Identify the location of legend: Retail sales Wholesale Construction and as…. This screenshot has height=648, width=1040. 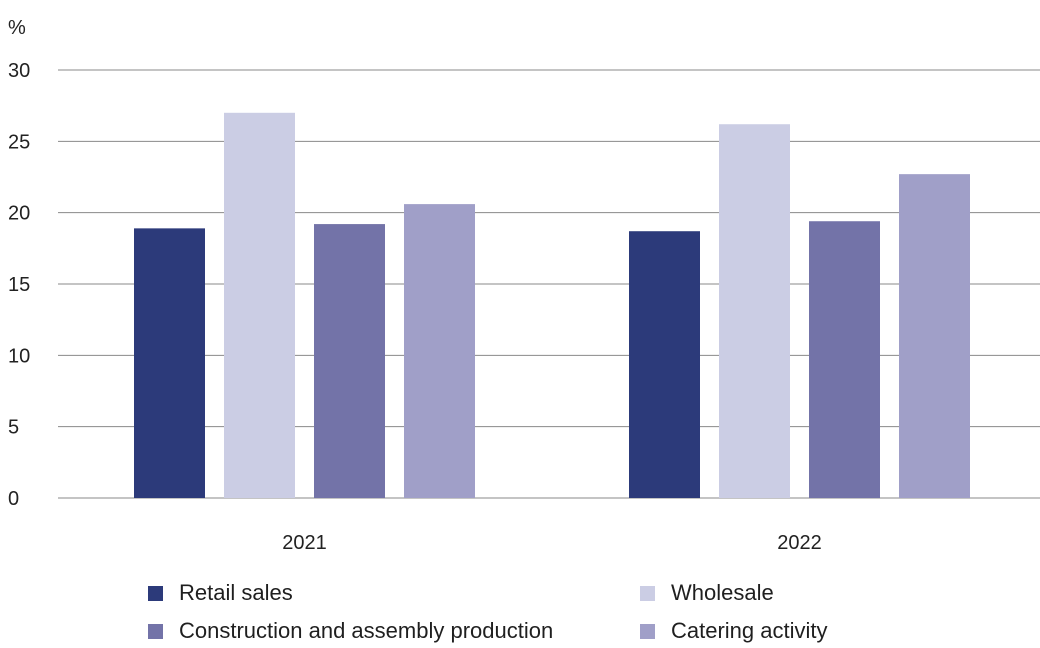
(488, 611).